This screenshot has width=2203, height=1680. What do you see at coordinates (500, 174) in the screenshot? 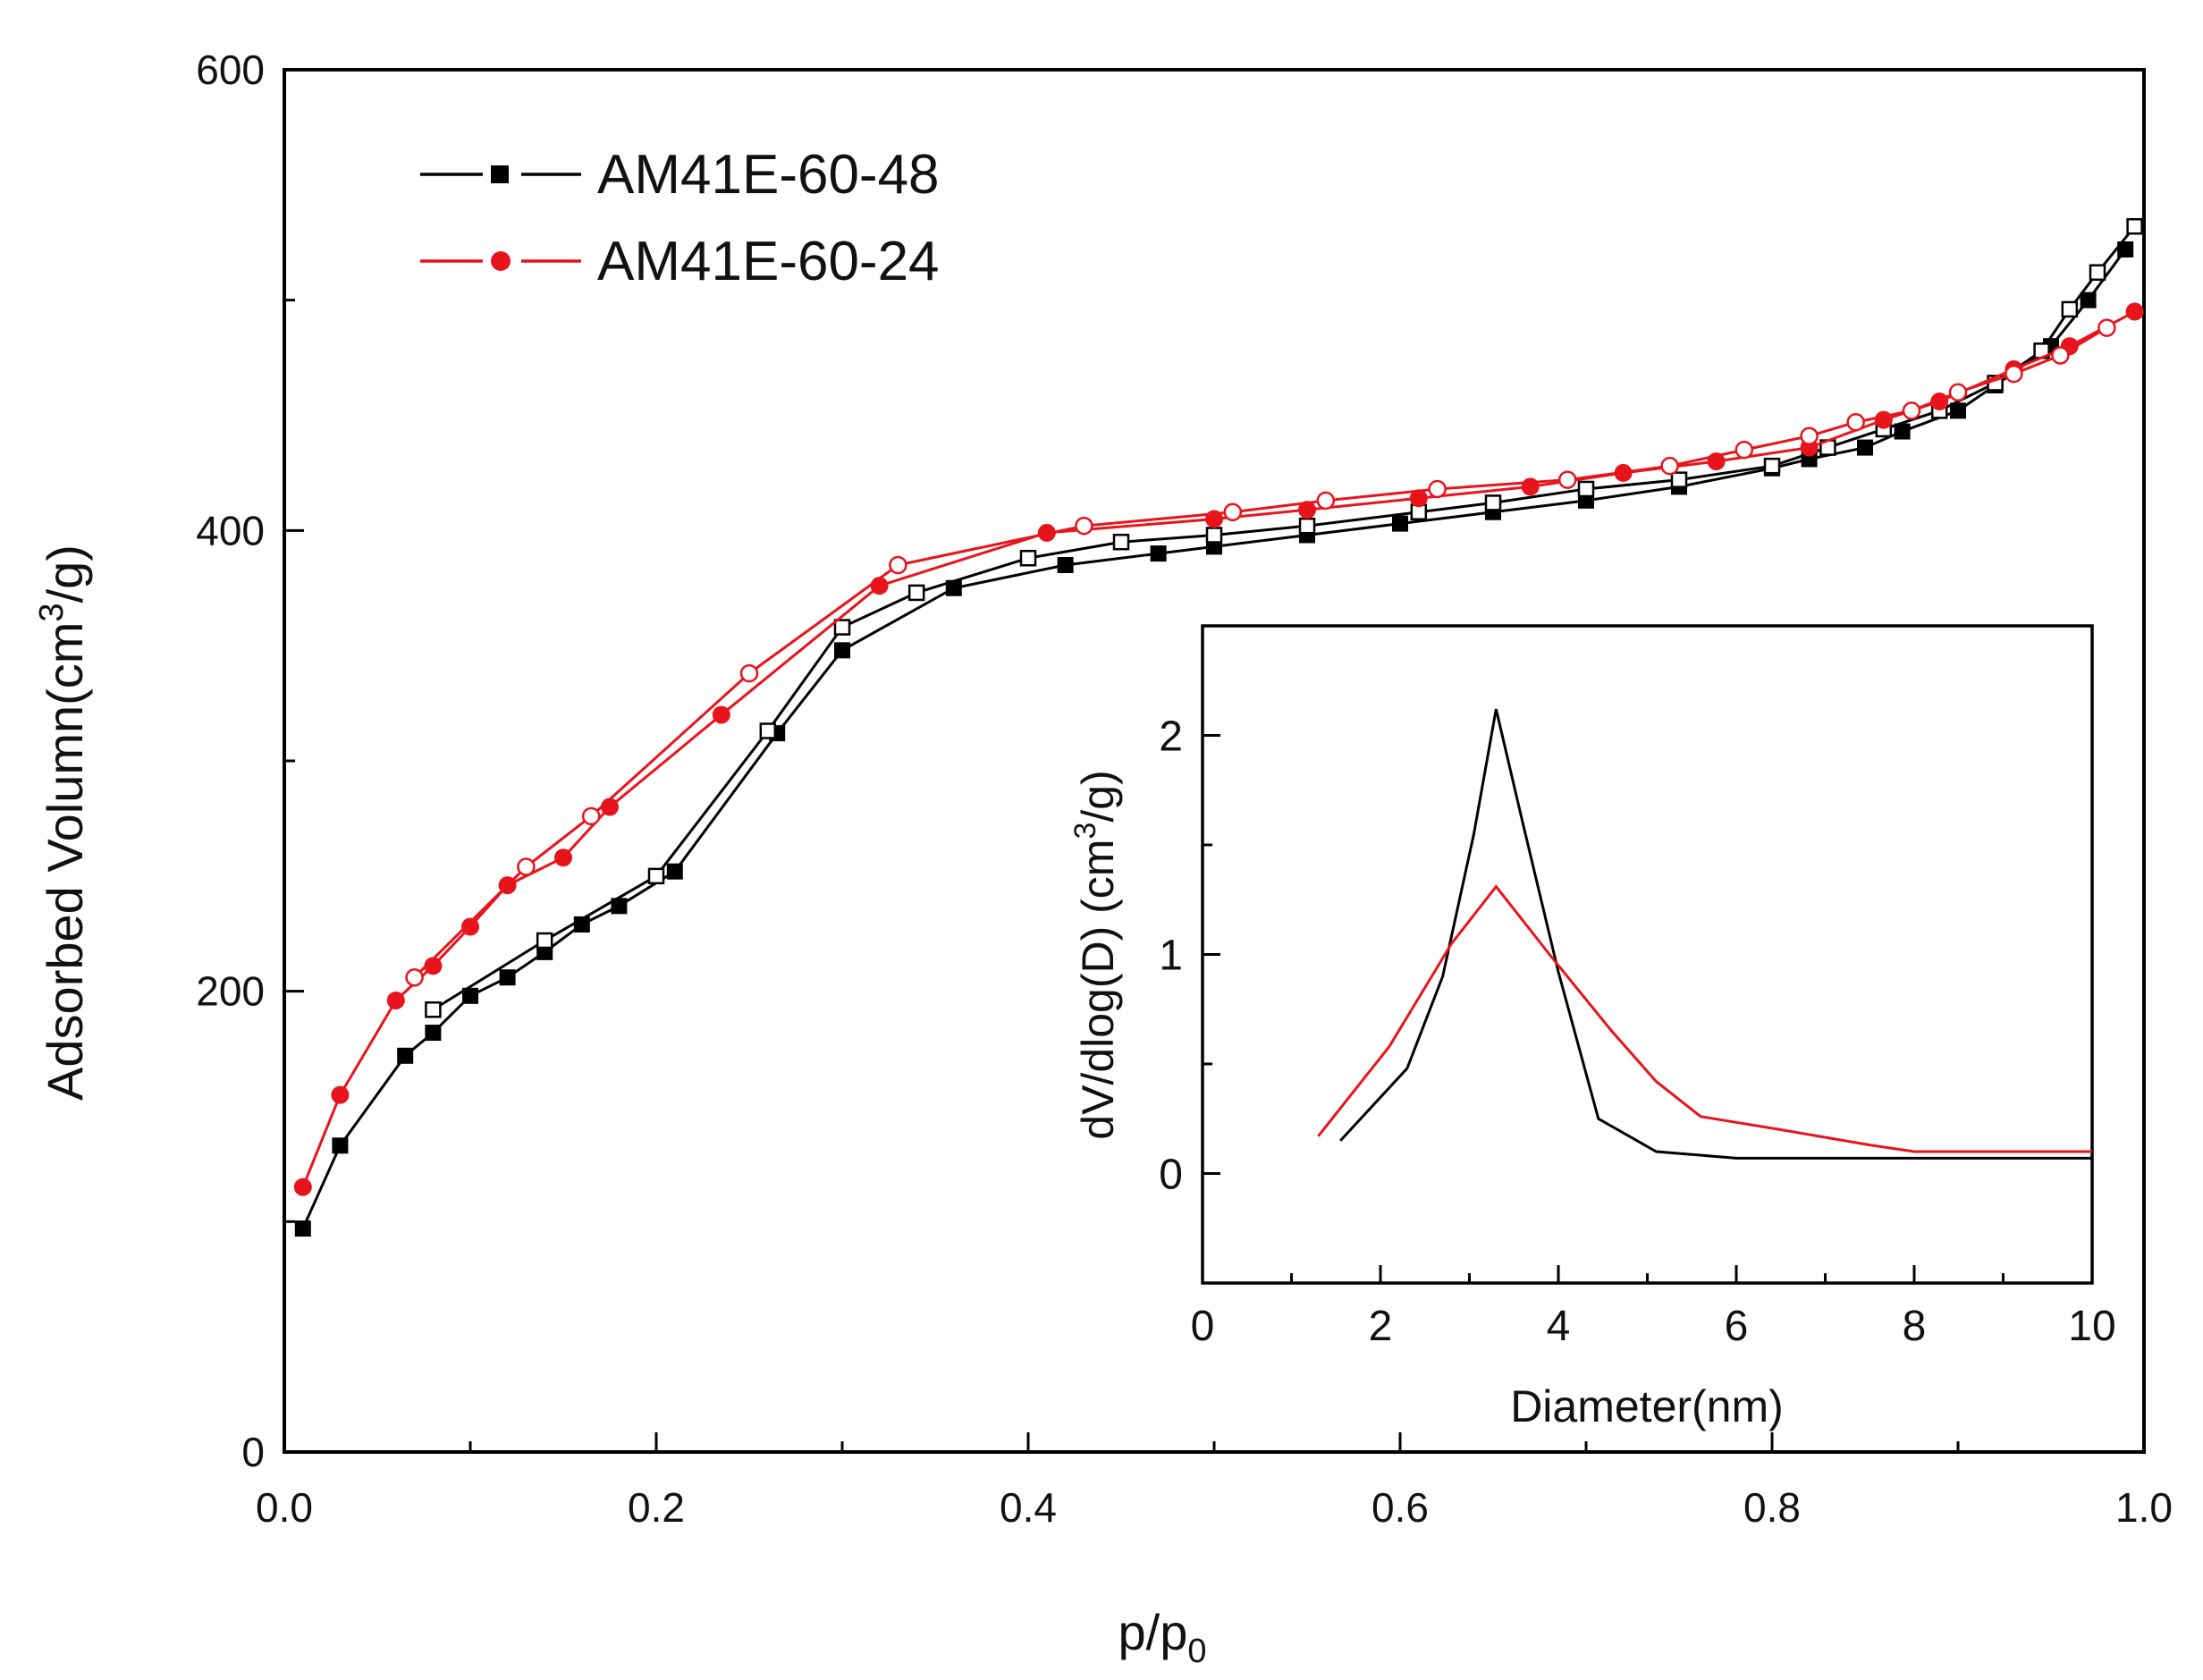
I see `legend-marker-square` at bounding box center [500, 174].